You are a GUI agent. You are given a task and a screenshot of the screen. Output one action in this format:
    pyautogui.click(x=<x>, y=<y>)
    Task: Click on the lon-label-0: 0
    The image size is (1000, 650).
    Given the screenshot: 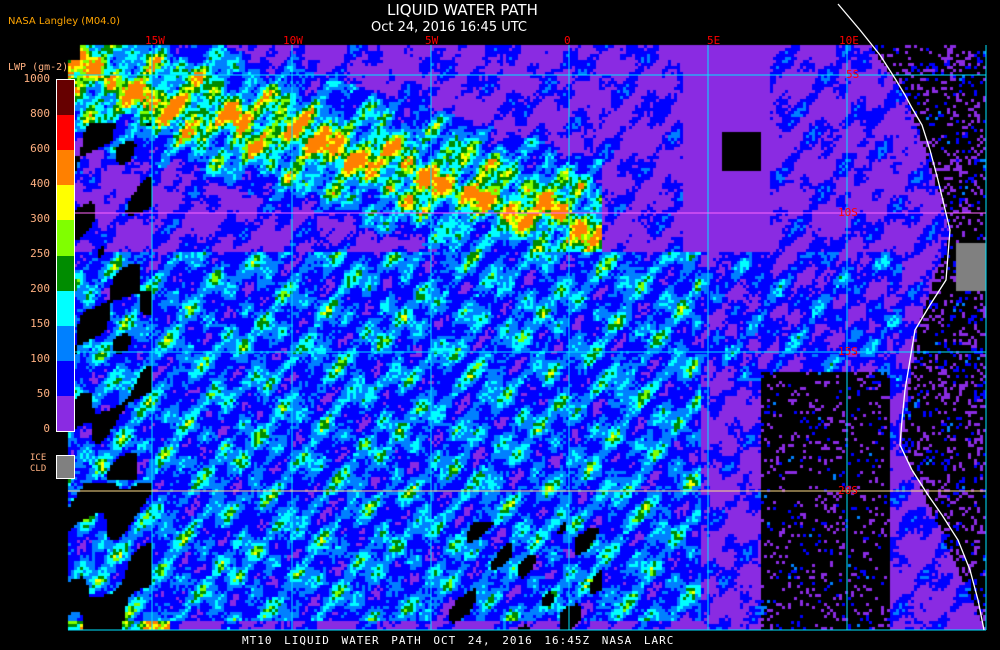 What is the action you would take?
    pyautogui.click(x=567, y=40)
    